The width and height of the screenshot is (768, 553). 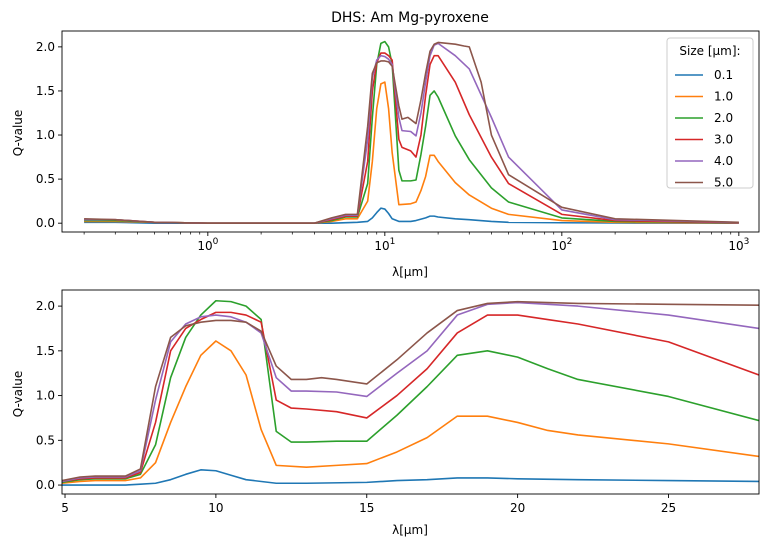 What do you see at coordinates (45, 306) in the screenshot?
I see `bottom-y-tick-label: 2.0` at bounding box center [45, 306].